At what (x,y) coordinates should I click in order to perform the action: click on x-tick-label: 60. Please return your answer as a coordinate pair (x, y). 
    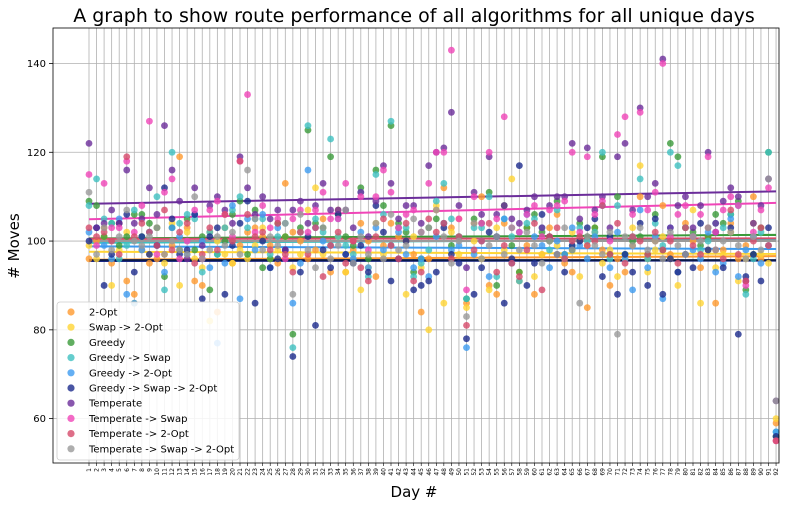
    Looking at the image, I should click on (534, 472).